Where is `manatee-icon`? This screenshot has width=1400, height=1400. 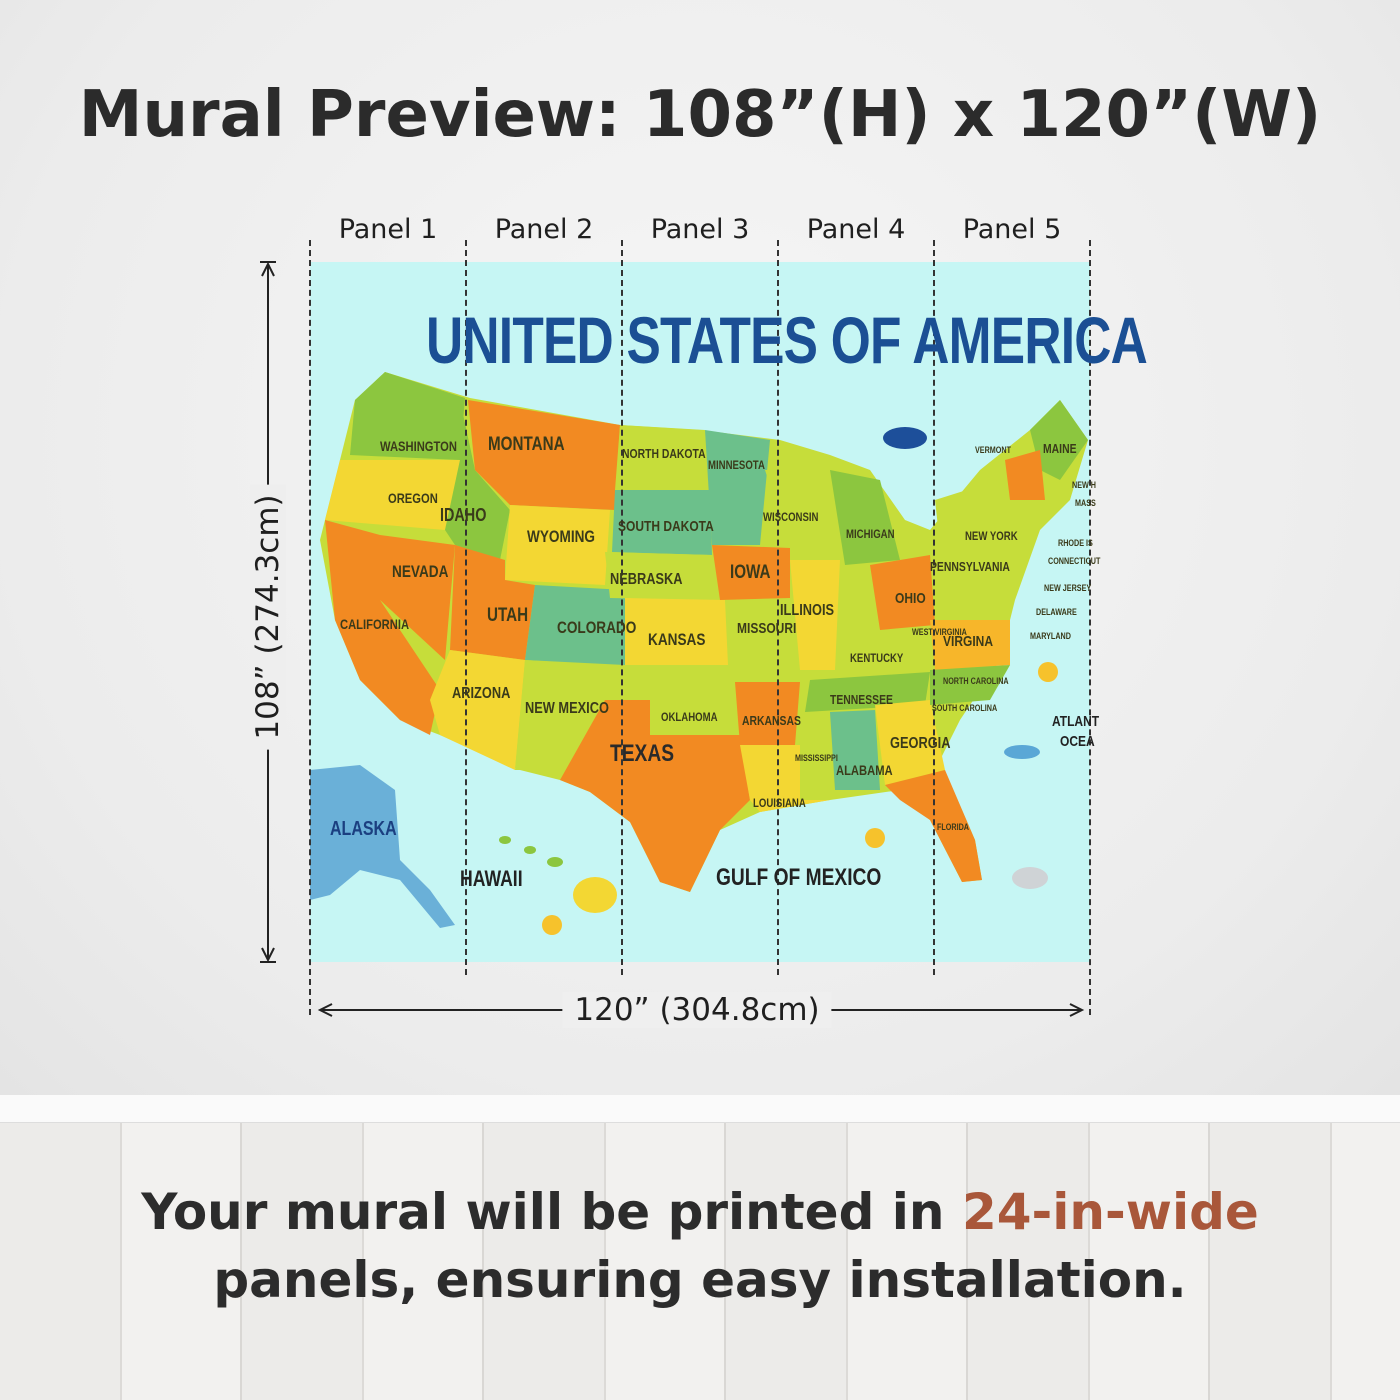 manatee-icon is located at coordinates (1030, 878).